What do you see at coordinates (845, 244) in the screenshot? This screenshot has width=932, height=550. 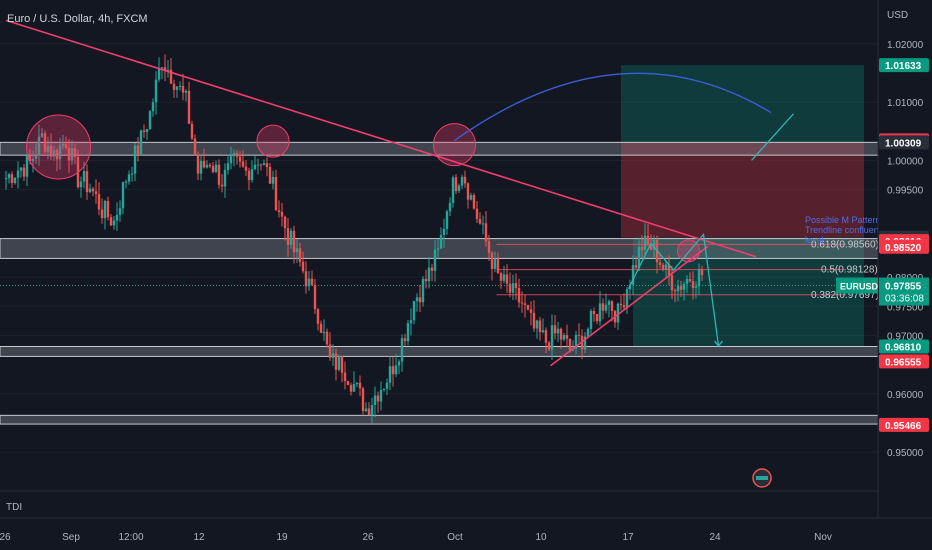 I see `fib-level-label: 0.618(0.98560)` at bounding box center [845, 244].